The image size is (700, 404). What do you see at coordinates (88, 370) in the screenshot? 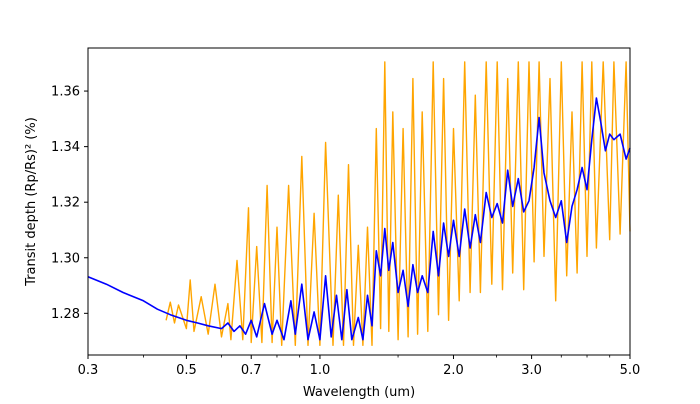
I see `x-tick-label-0: 0.3` at bounding box center [88, 370].